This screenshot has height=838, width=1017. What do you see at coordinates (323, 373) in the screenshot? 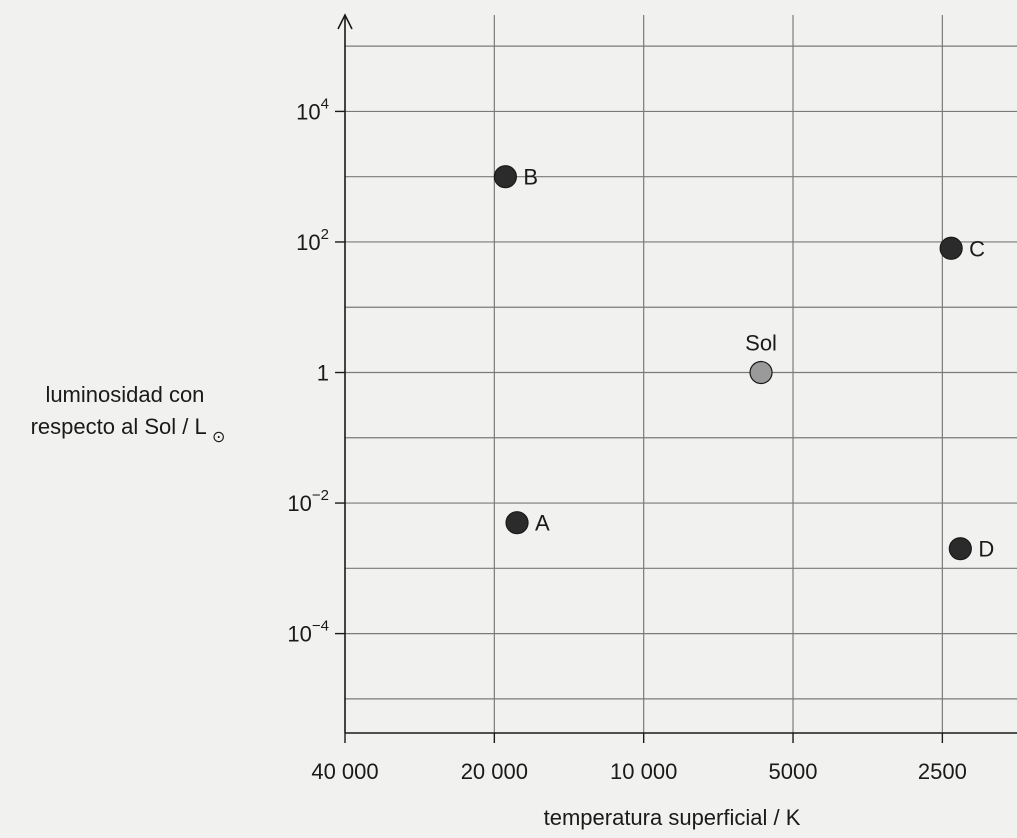
I see `y-tick-label: 1` at bounding box center [323, 373].